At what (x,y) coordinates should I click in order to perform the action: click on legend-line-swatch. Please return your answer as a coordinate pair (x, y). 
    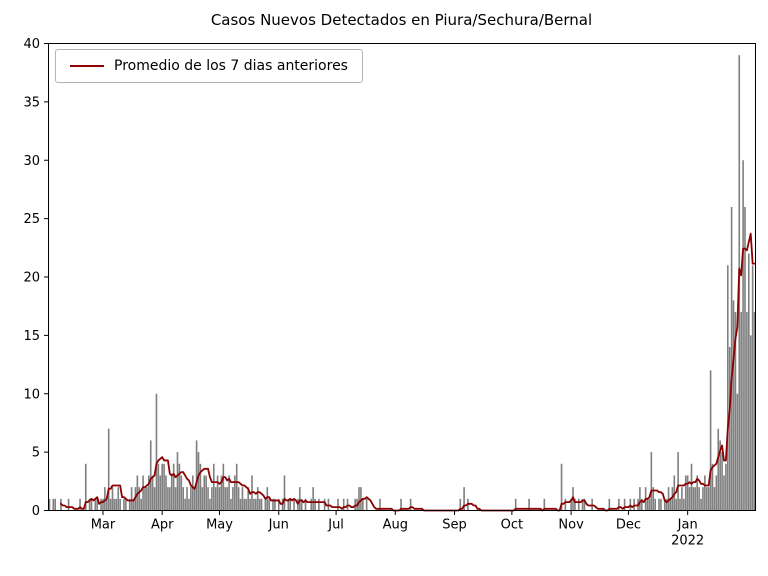
    Looking at the image, I should click on (87, 66).